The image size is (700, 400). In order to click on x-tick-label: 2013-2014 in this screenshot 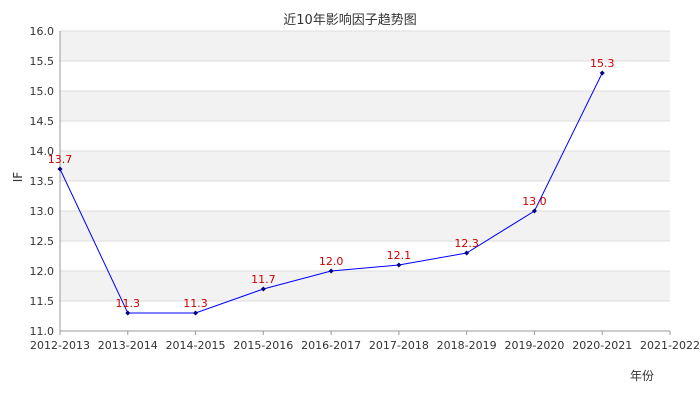, I will do `click(128, 345)`.